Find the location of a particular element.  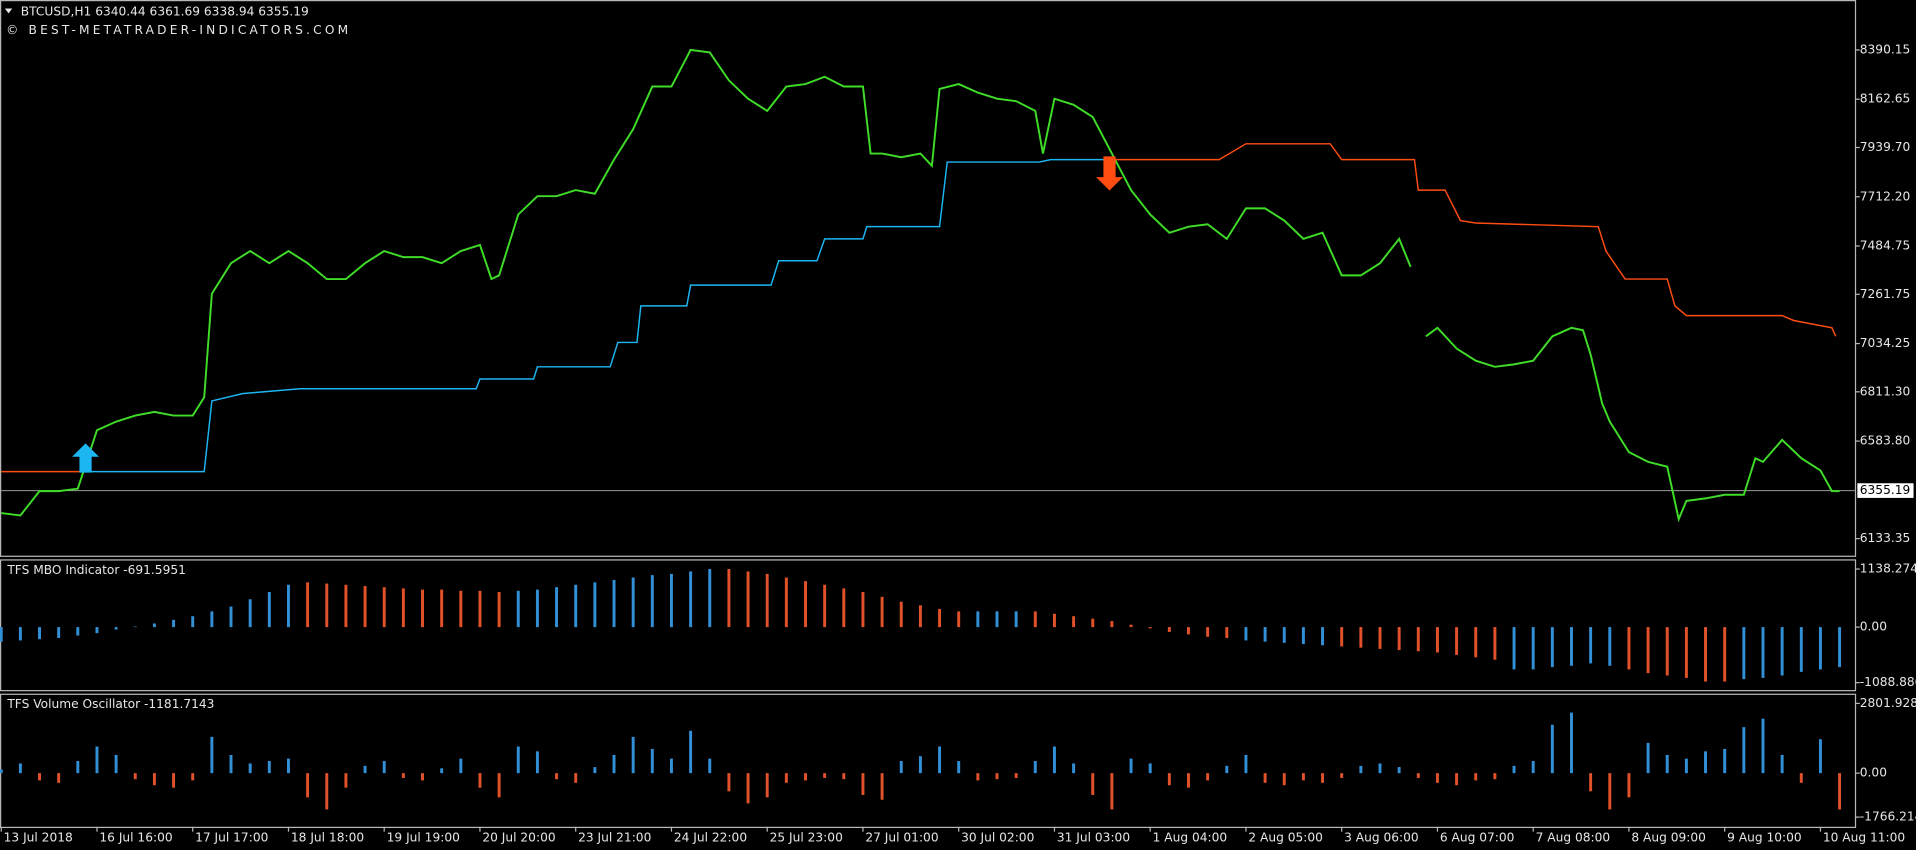

x-tick-label: 23 Jul 21:00 is located at coordinates (614, 837).